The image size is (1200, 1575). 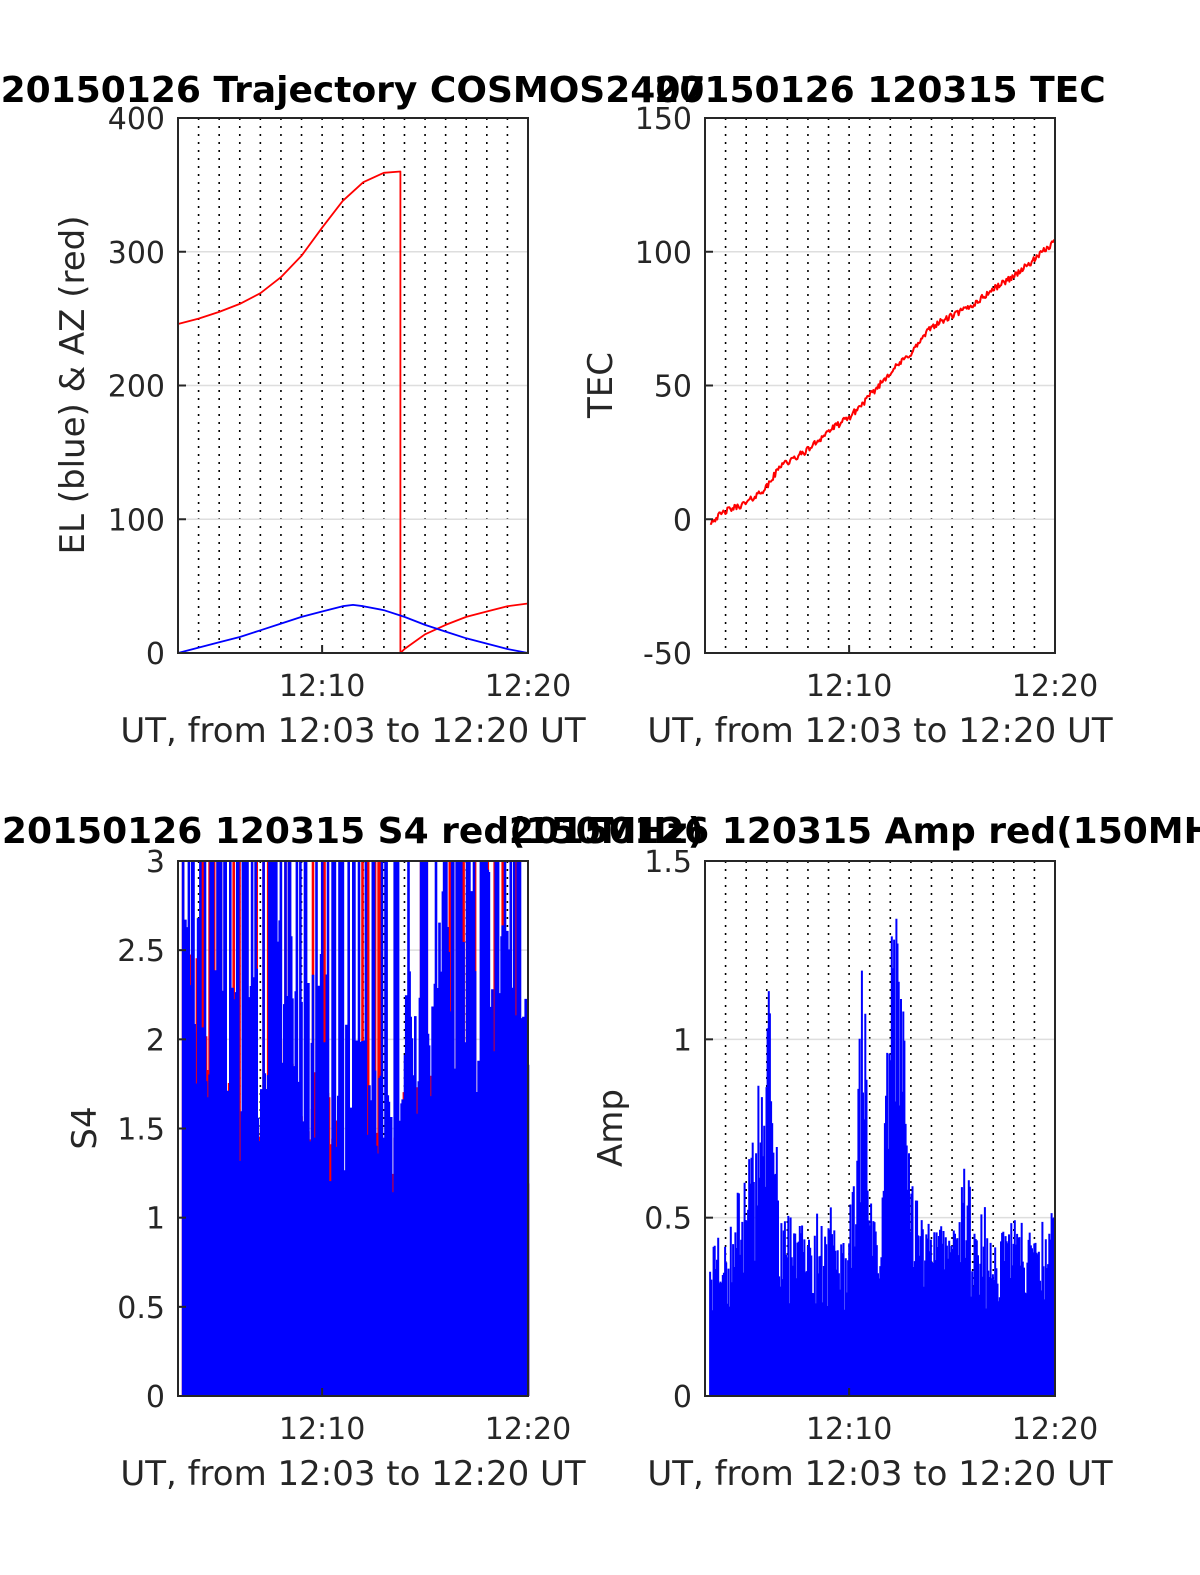 What do you see at coordinates (355, 1128) in the screenshot?
I see `s4-plot-bars` at bounding box center [355, 1128].